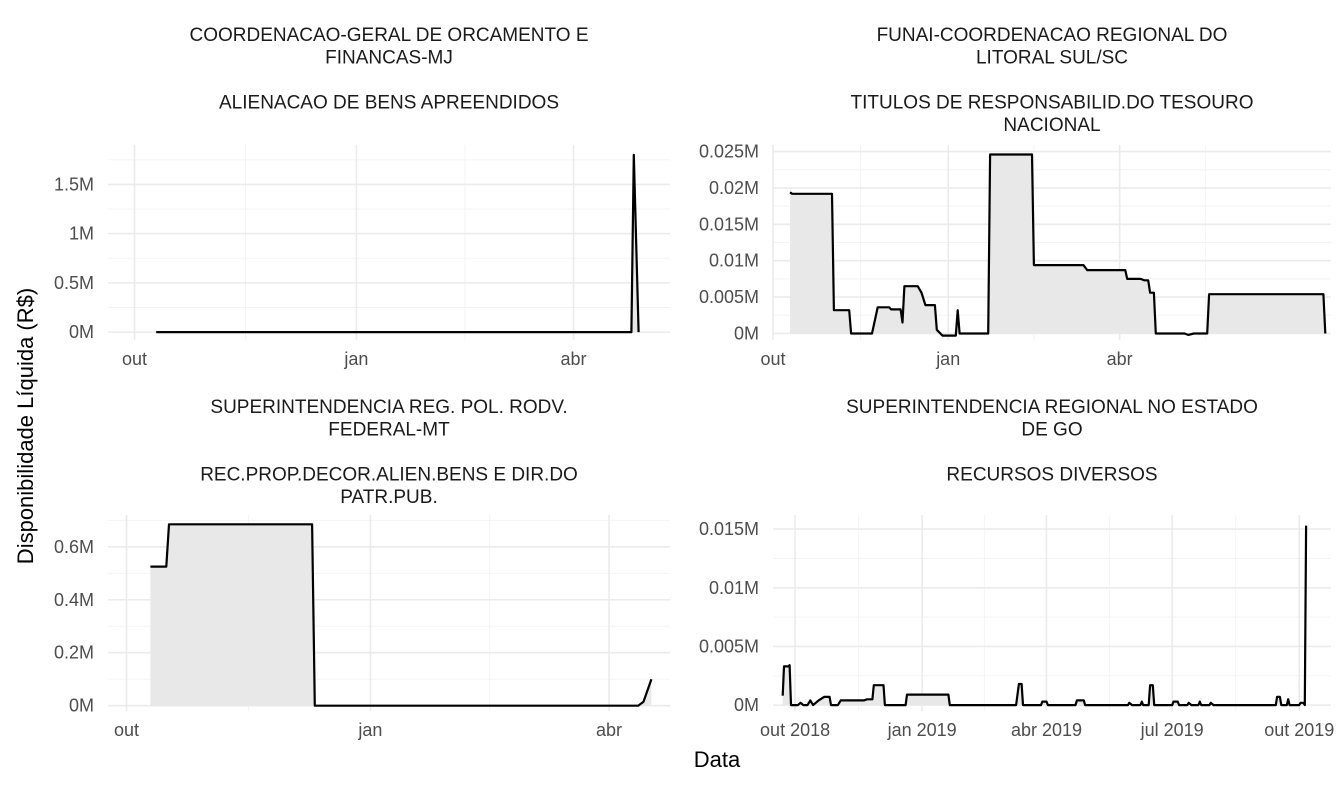 The height and width of the screenshot is (792, 1344). What do you see at coordinates (1051, 125) in the screenshot?
I see `panel-title-line: NACIONAL` at bounding box center [1051, 125].